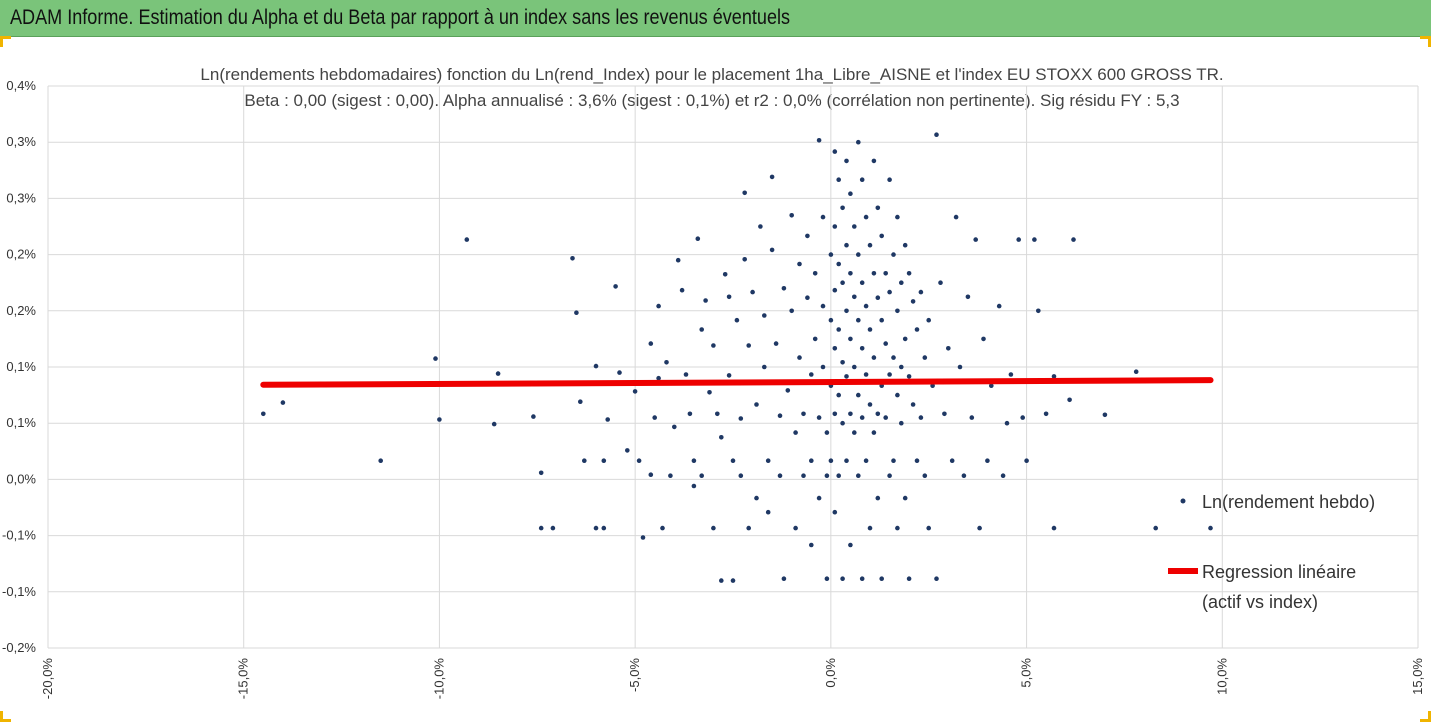 This screenshot has width=1431, height=722. What do you see at coordinates (19, 647) in the screenshot?
I see `y-tick-label: -0,2%` at bounding box center [19, 647].